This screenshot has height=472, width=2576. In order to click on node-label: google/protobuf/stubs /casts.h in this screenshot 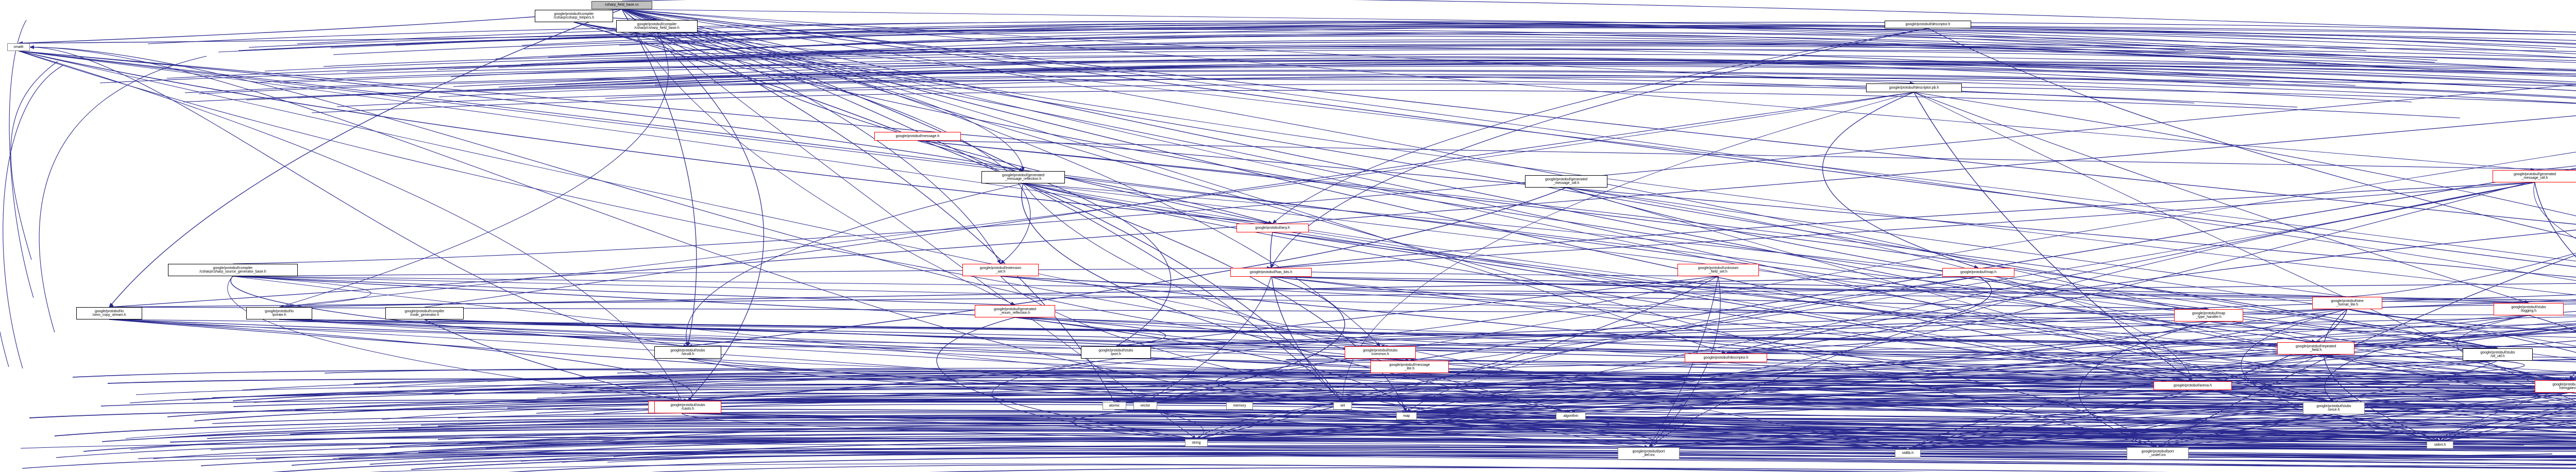, I will do `click(687, 407)`.